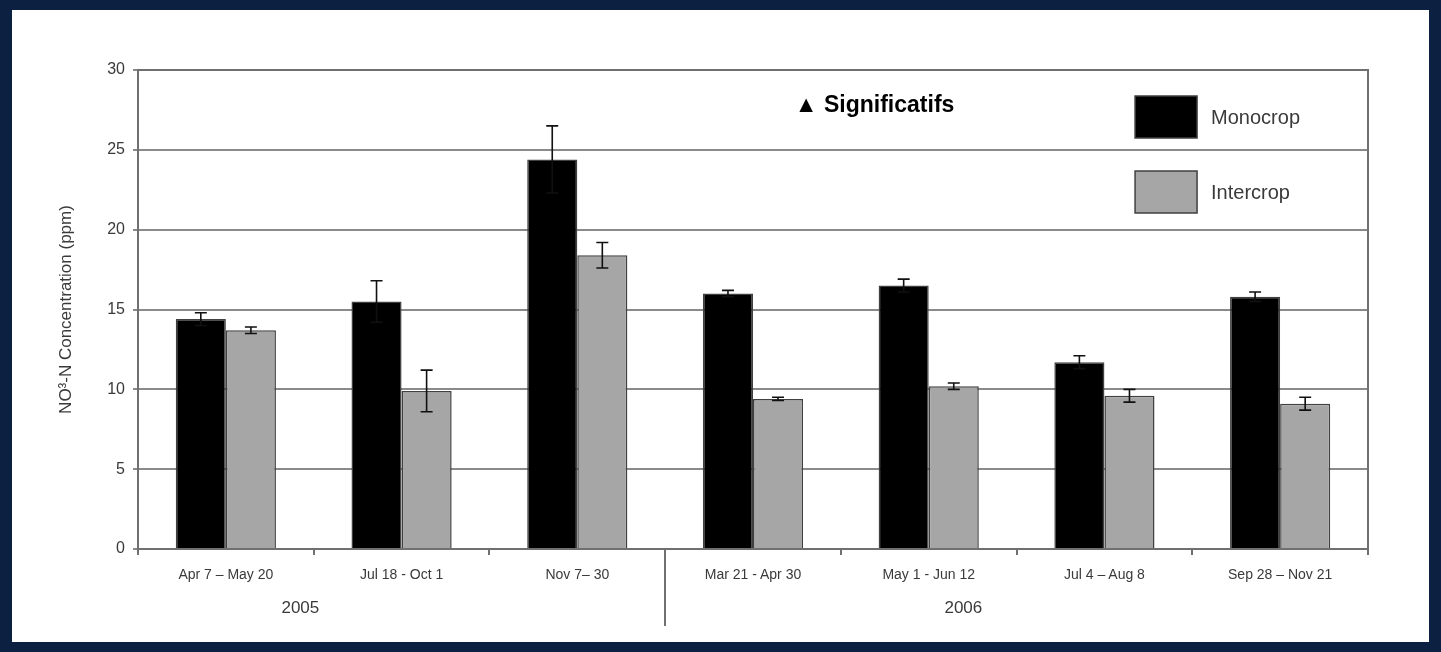 The height and width of the screenshot is (652, 1441). Describe the element at coordinates (116, 149) in the screenshot. I see `y-tick-label: 25` at that location.